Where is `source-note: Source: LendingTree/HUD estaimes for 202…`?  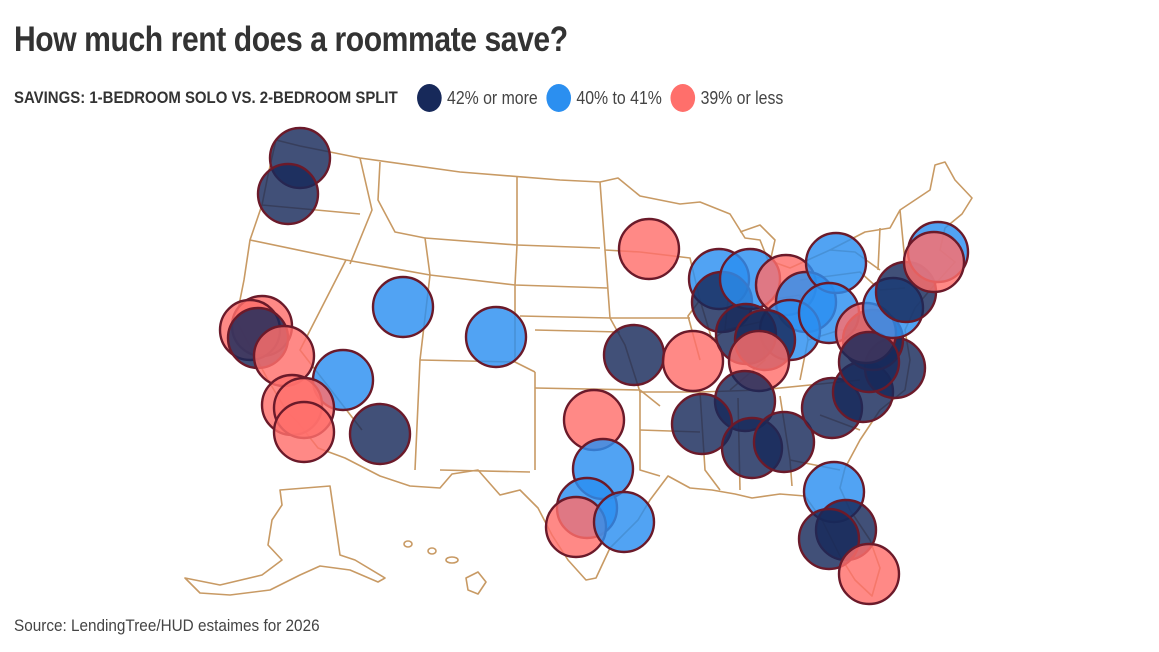
source-note: Source: LendingTree/HUD estaimes for 202… is located at coordinates (167, 625).